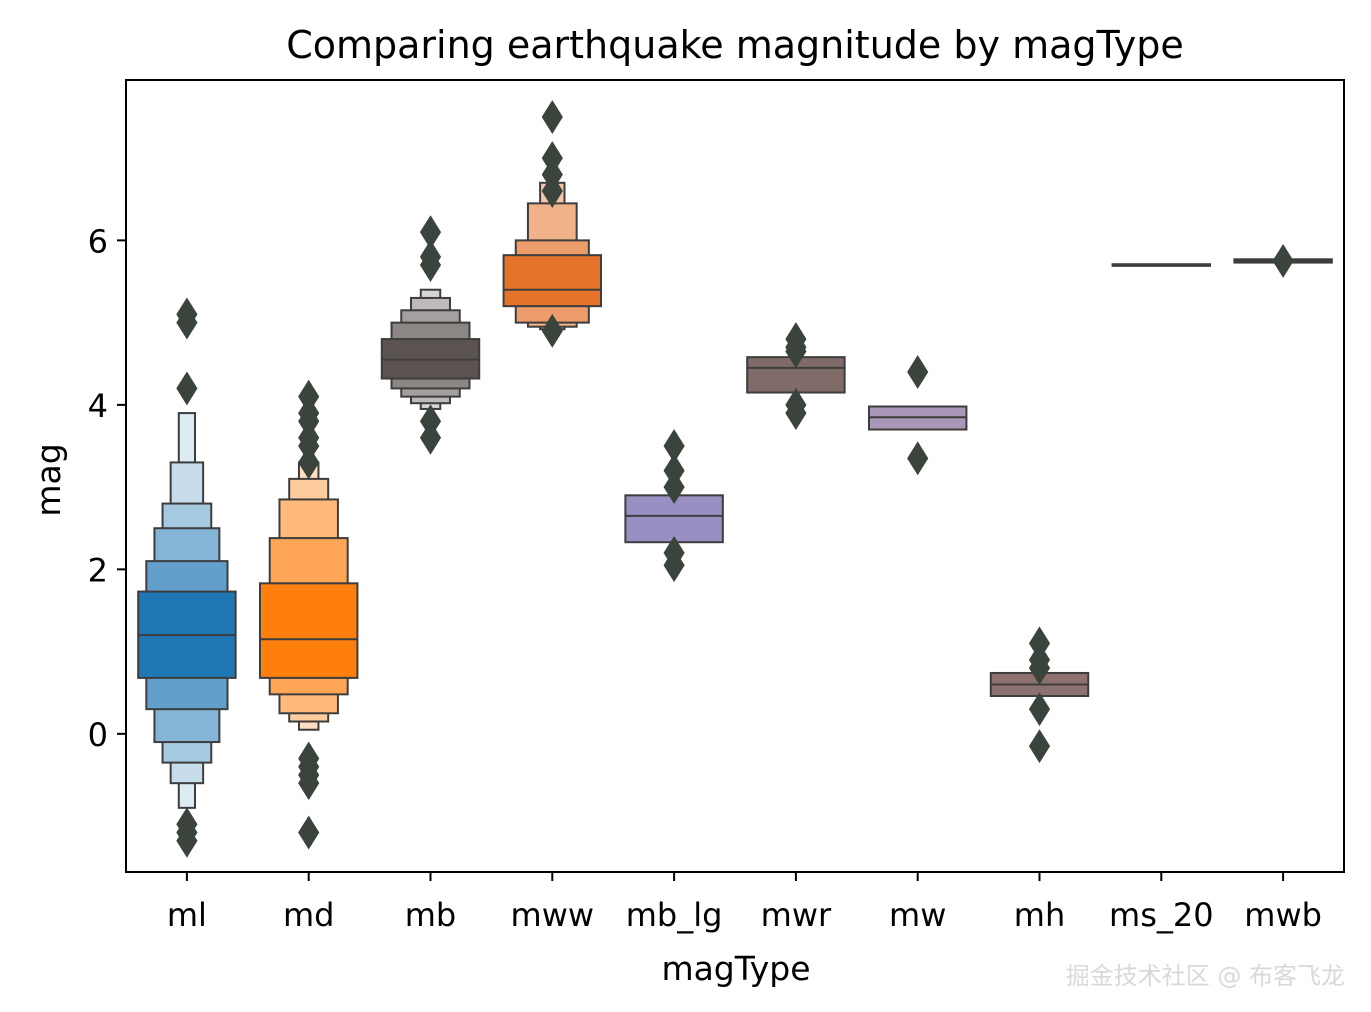  I want to click on x-tick-label-ml: ml, so click(187, 915).